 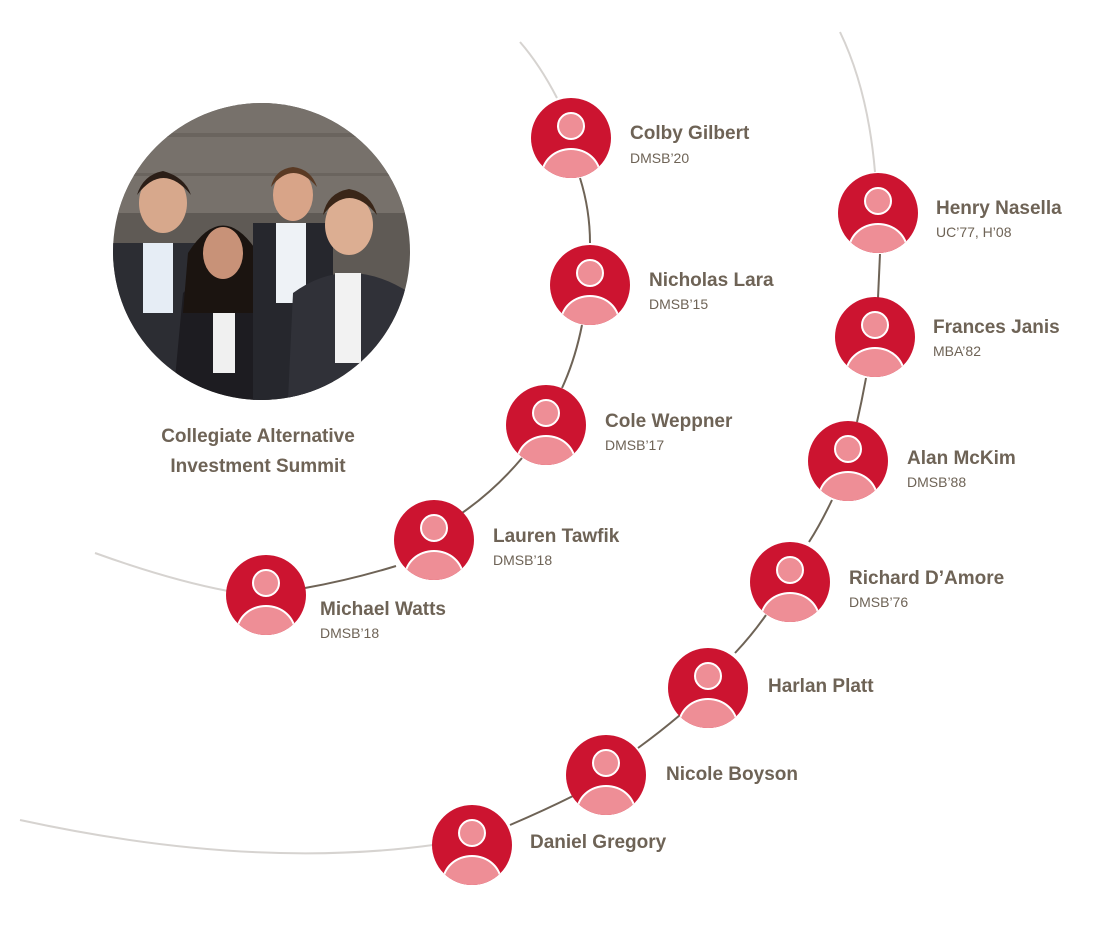 I want to click on left-outer-arc-bottom, so click(x=161, y=572).